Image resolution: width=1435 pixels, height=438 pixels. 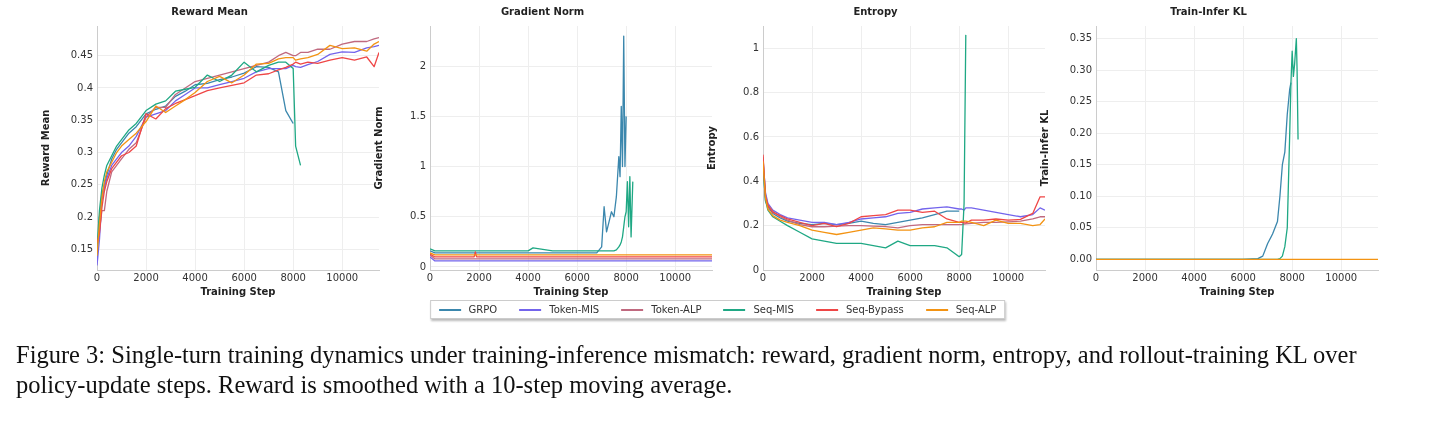 I want to click on y-tick-label: 0.6, so click(x=751, y=136).